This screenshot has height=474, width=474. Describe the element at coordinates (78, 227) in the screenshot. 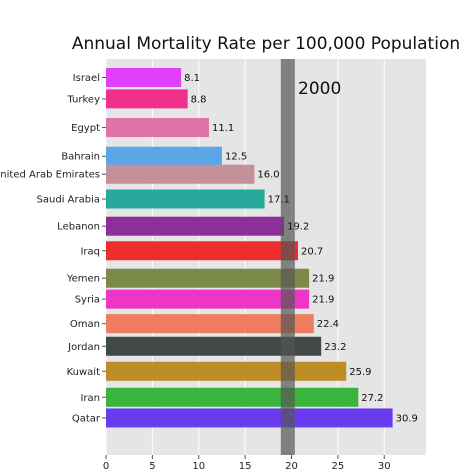

I see `category-label: Lebanon` at that location.